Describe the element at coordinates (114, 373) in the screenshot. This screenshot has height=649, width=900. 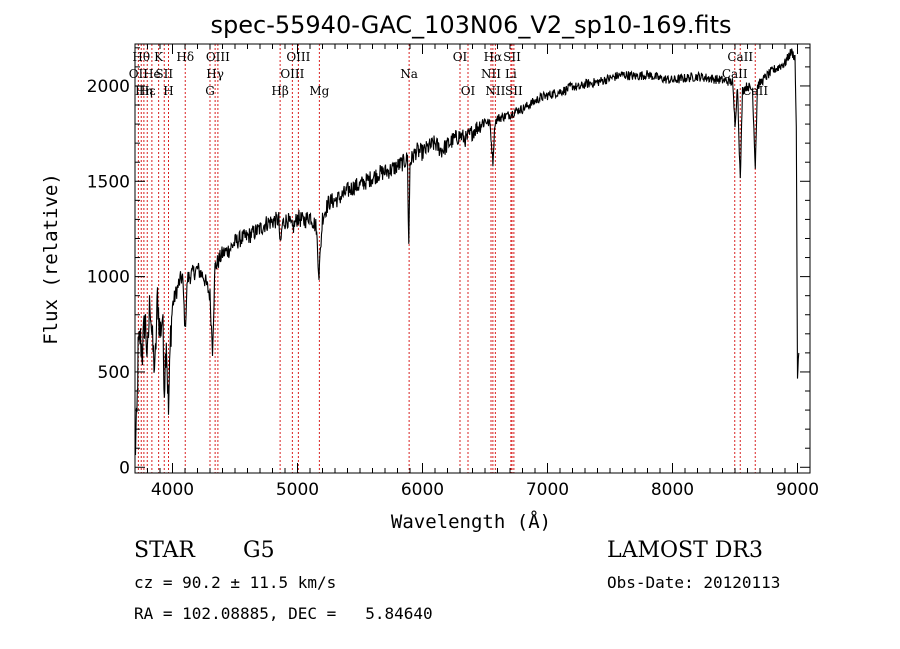
I see `y-tick-label: 500` at that location.